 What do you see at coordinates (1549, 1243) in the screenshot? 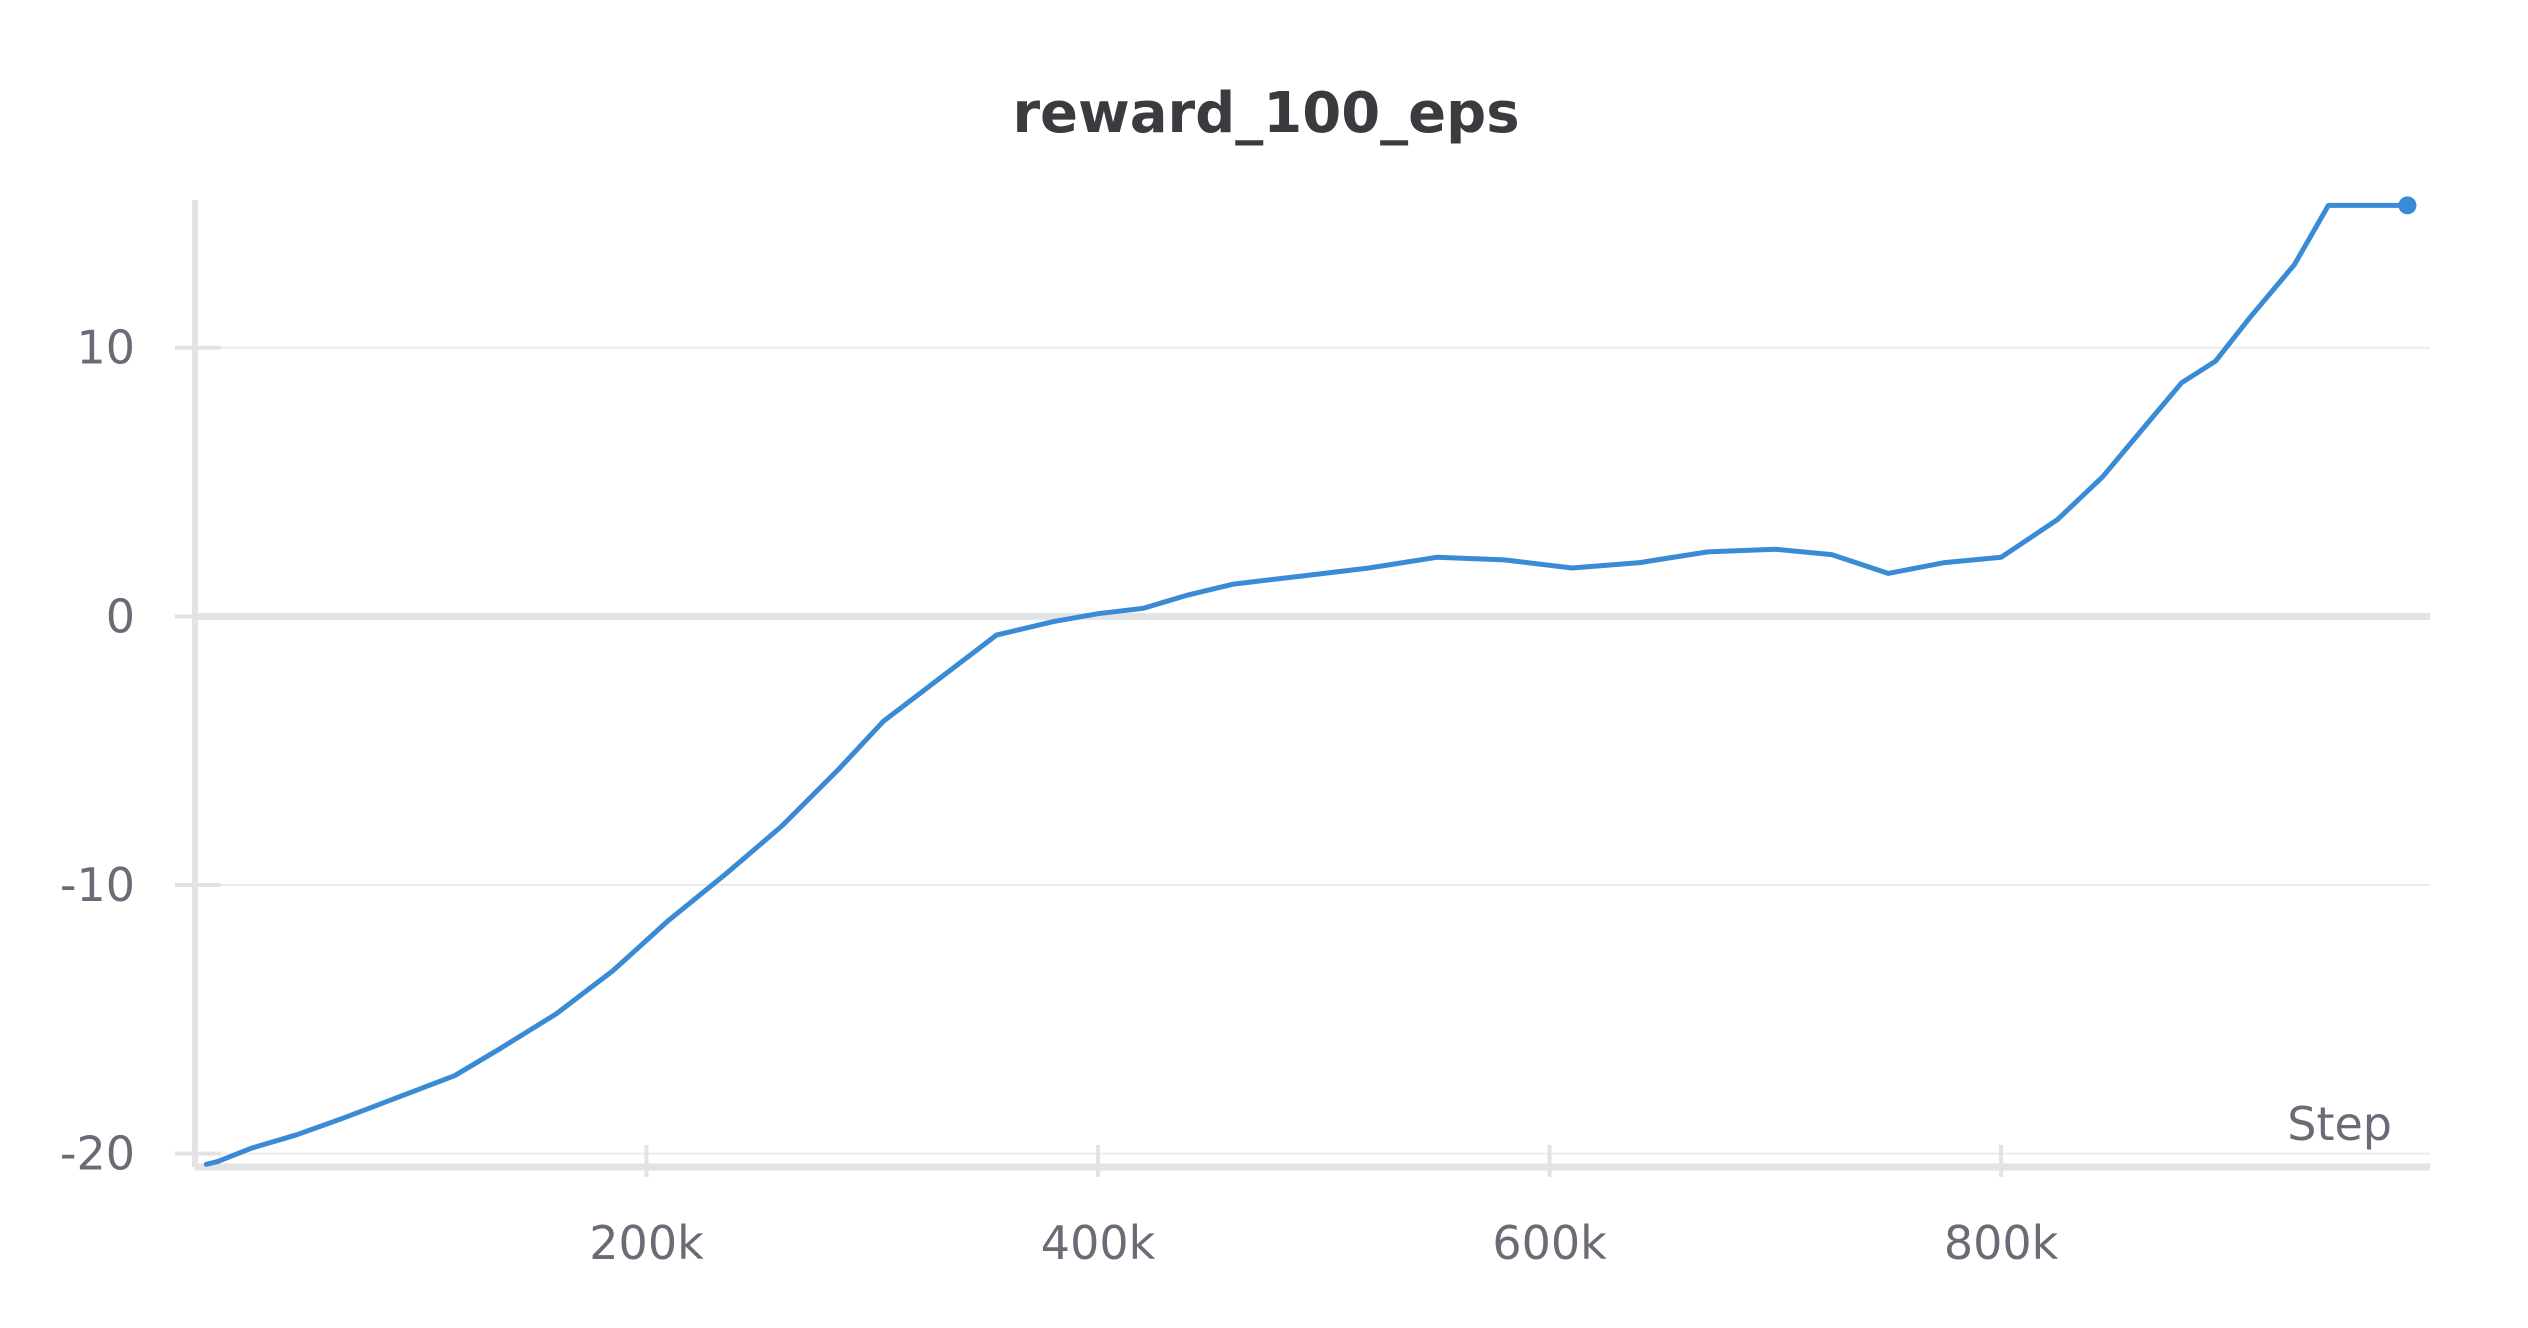
I see `x-tick-label: 600k` at bounding box center [1549, 1243].